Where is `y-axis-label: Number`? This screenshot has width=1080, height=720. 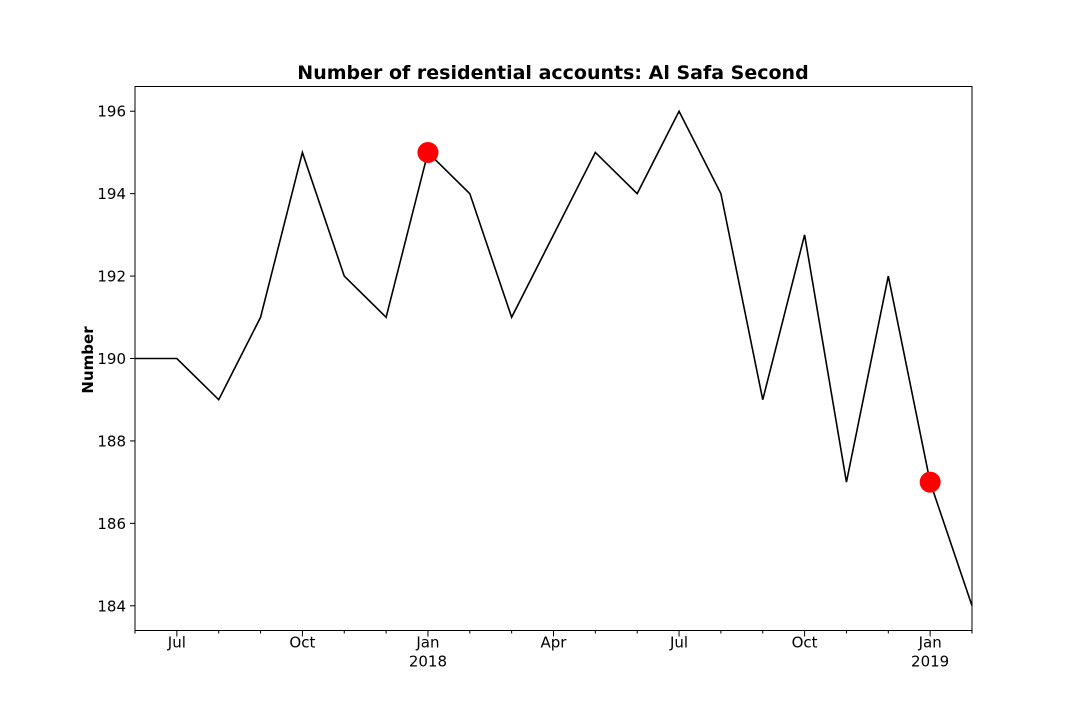 y-axis-label: Number is located at coordinates (88, 360).